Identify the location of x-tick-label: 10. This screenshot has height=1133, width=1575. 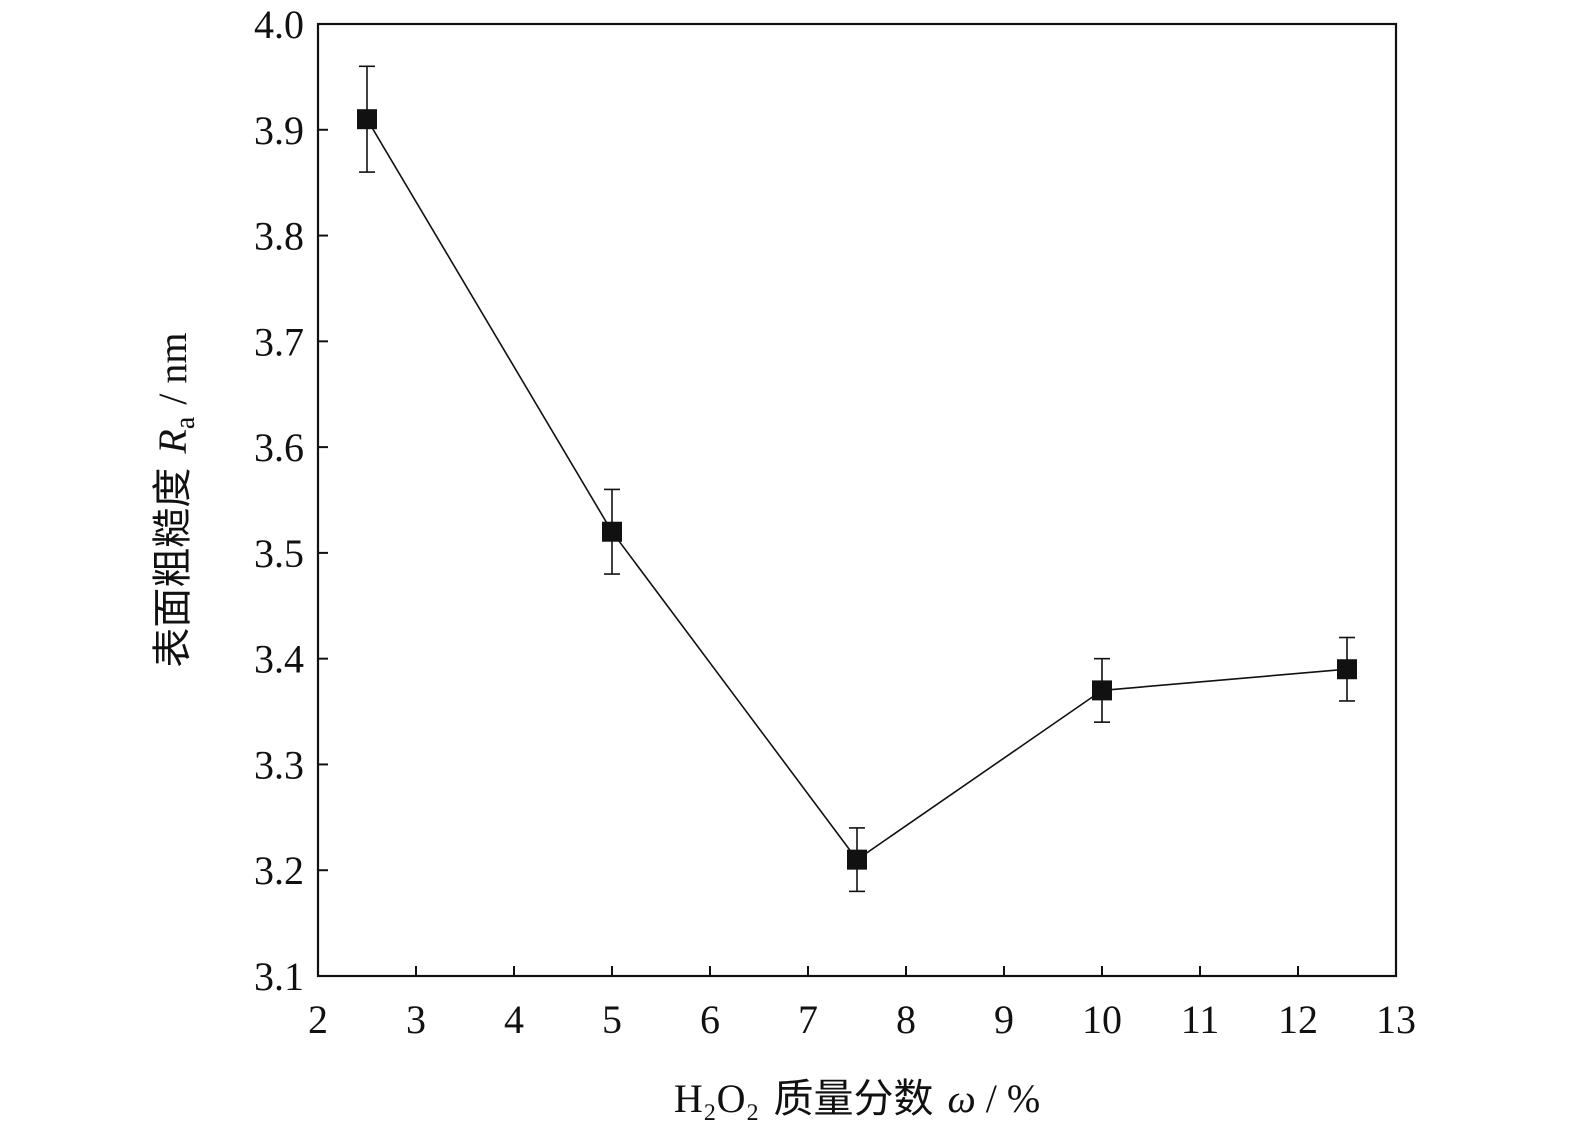
(1102, 1019).